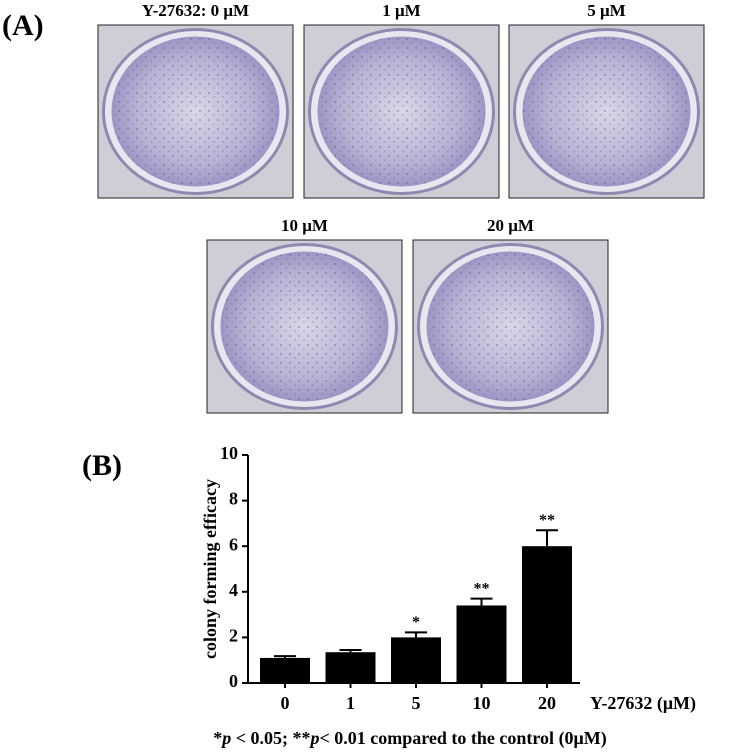 This screenshot has width=733, height=756. What do you see at coordinates (233, 681) in the screenshot?
I see `y-tick-label: 0` at bounding box center [233, 681].